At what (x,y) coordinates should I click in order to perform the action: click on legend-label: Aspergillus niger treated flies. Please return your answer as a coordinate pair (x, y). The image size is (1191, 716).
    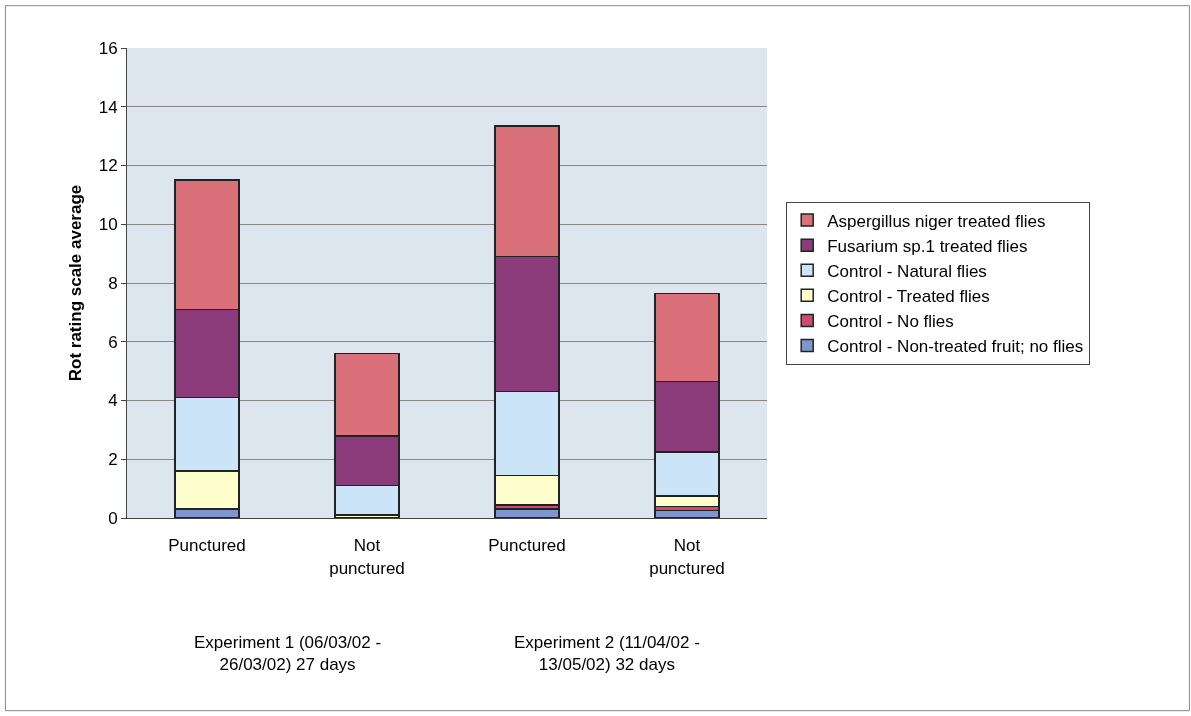
    Looking at the image, I should click on (936, 221).